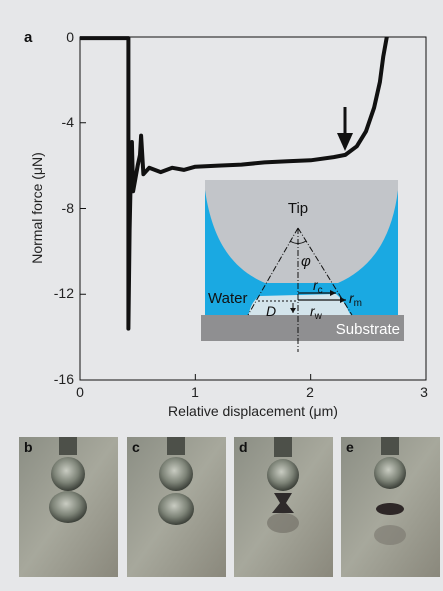 This screenshot has height=591, width=443. I want to click on rm-label: rm, so click(355, 299).